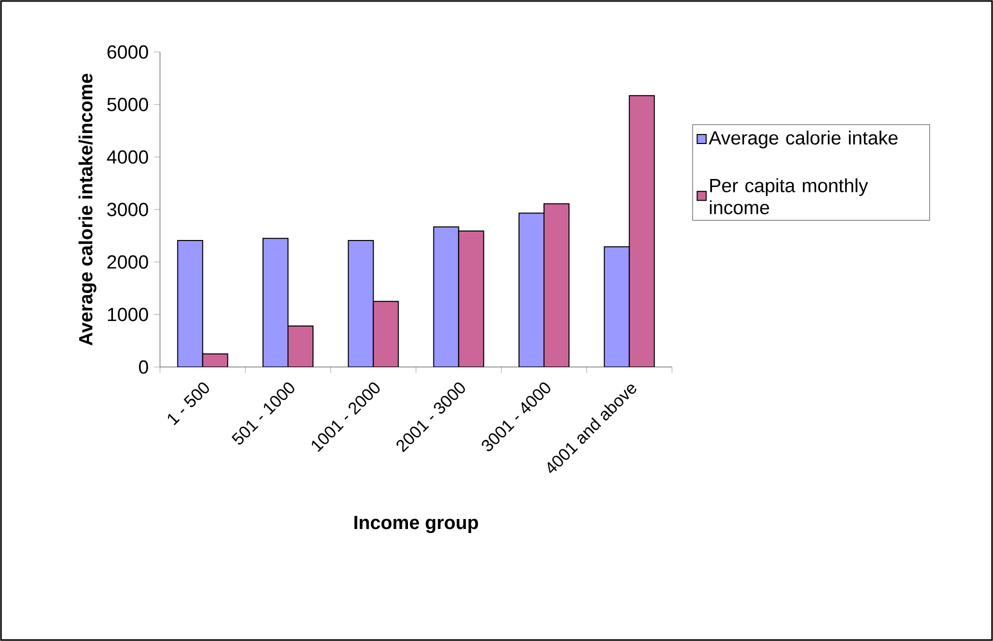 Image resolution: width=993 pixels, height=641 pixels. I want to click on y-axis-title: Average calorie intake/income, so click(87, 210).